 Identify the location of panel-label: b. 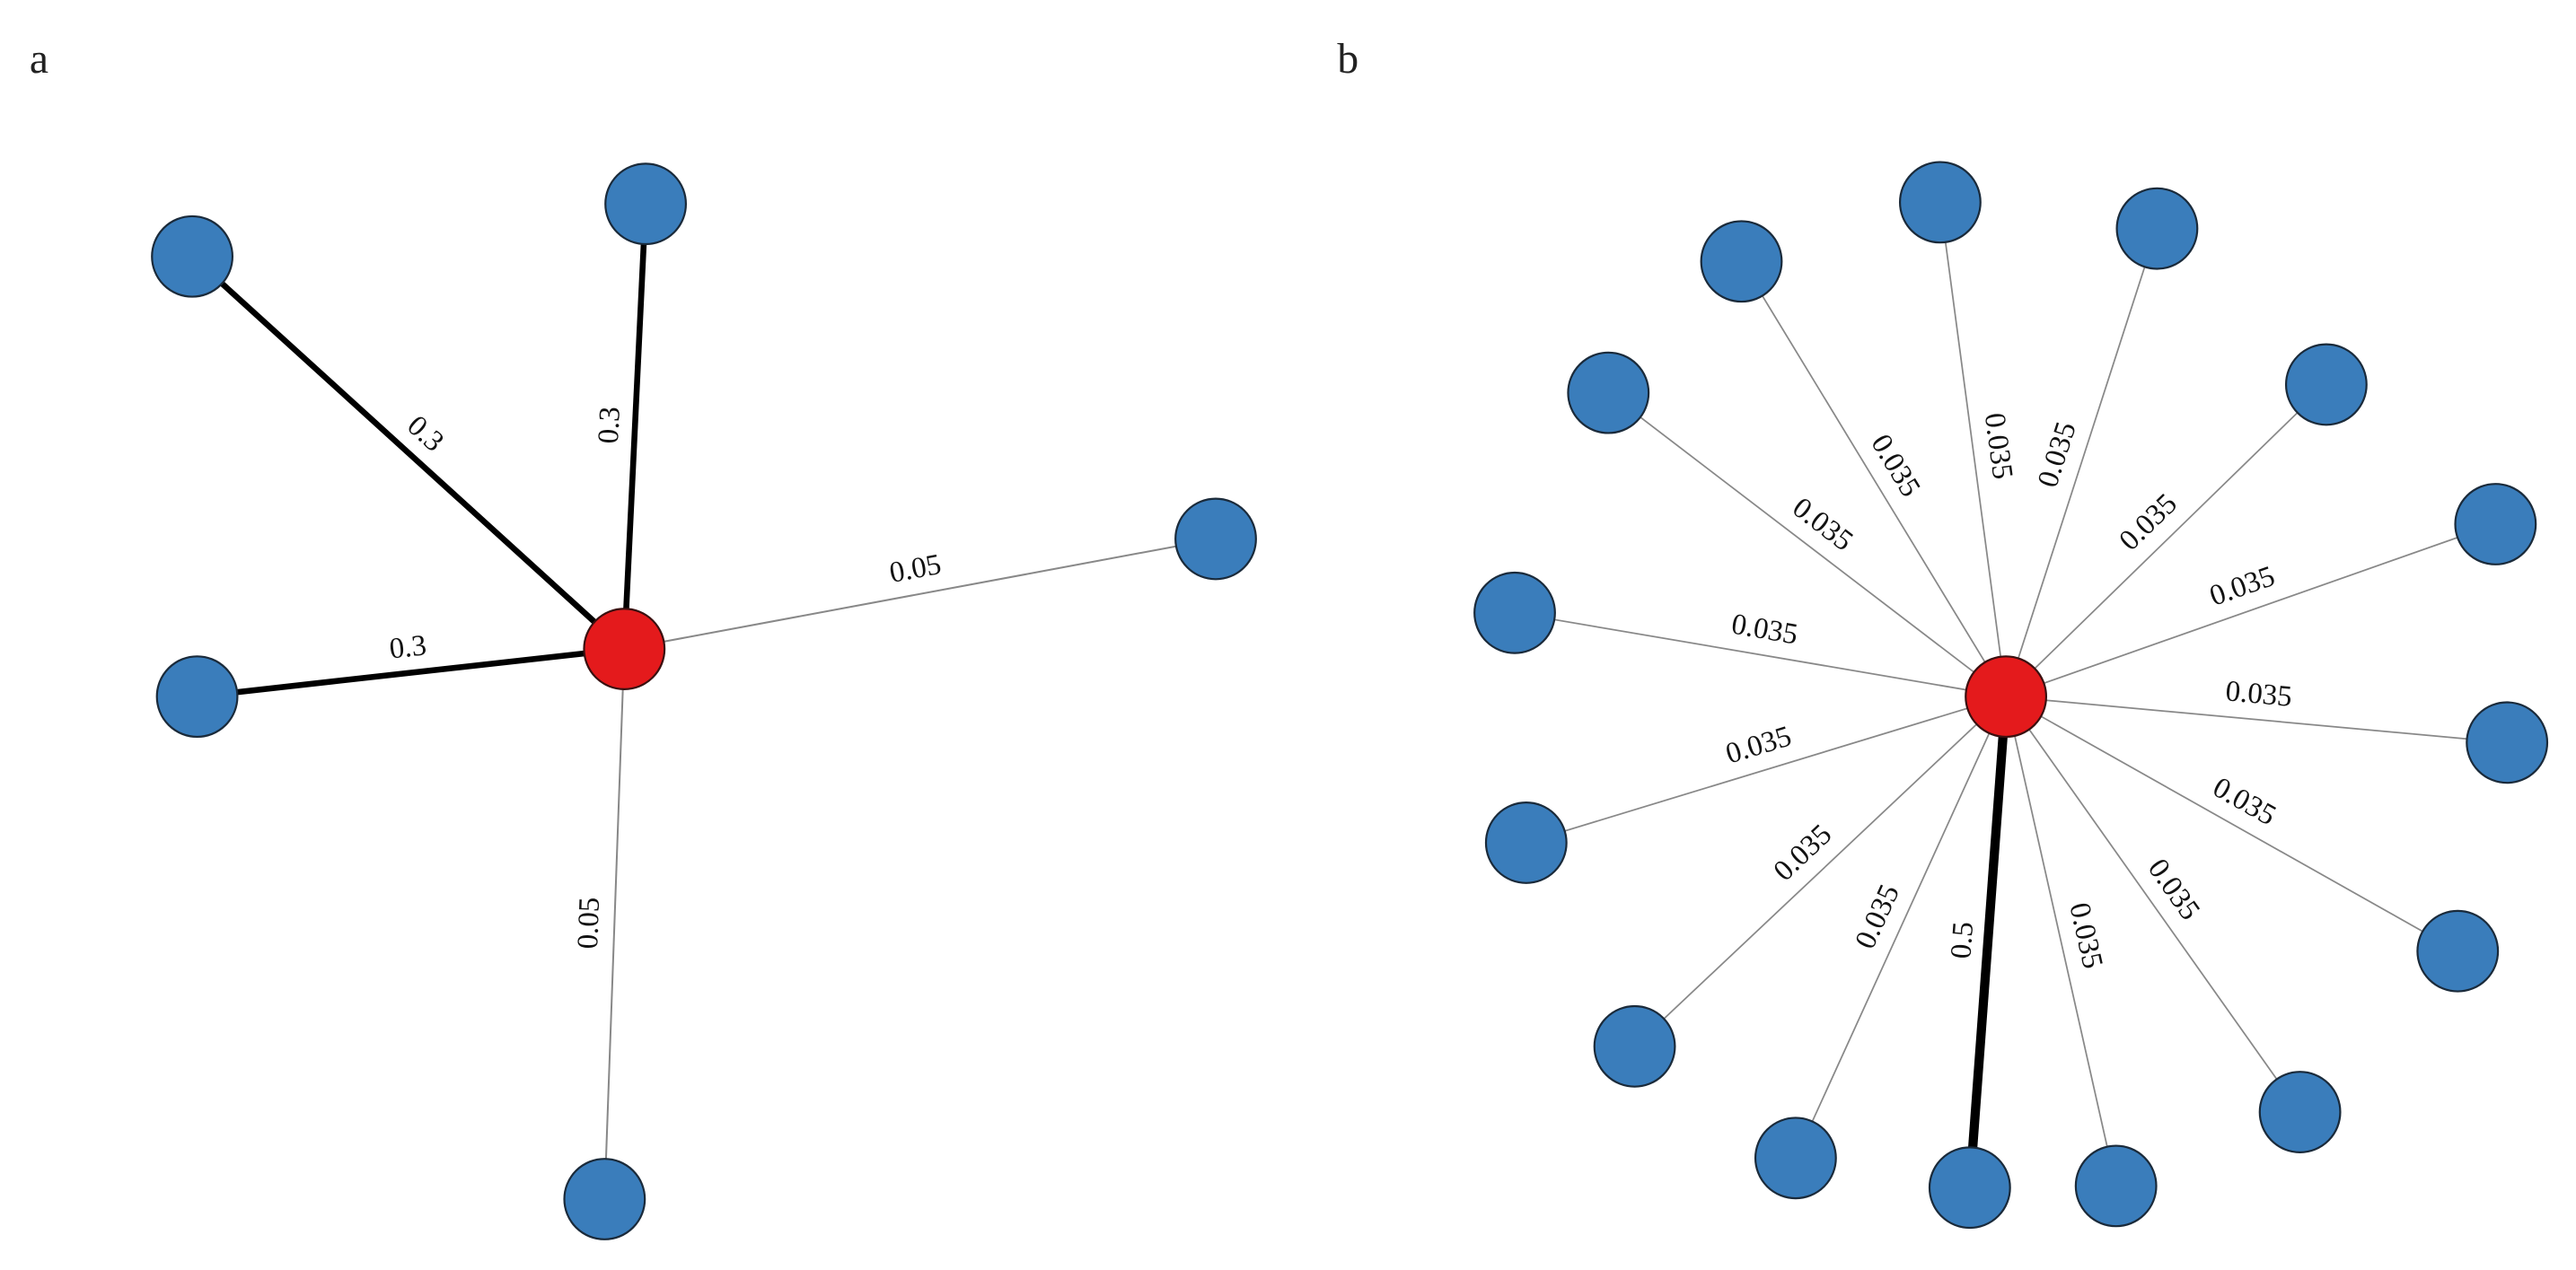
(1347, 60).